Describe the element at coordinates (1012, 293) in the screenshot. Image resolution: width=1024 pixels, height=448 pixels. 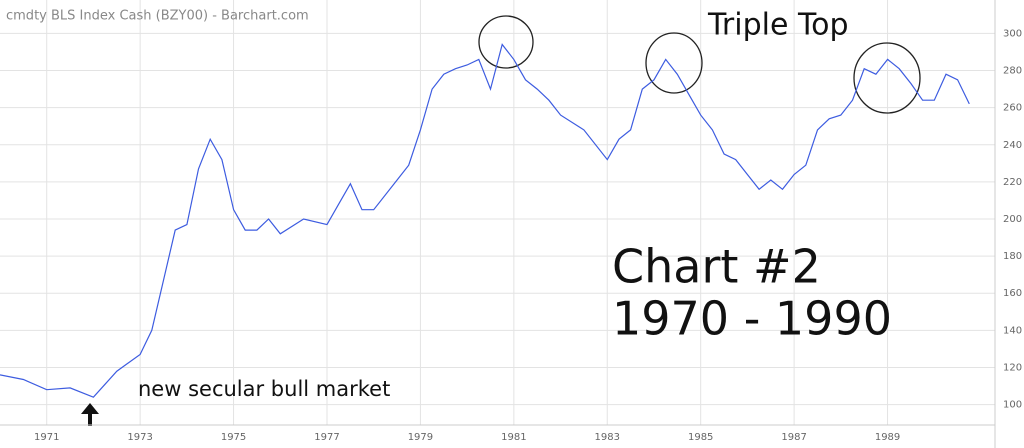
I see `y-tick-label: 160` at that location.